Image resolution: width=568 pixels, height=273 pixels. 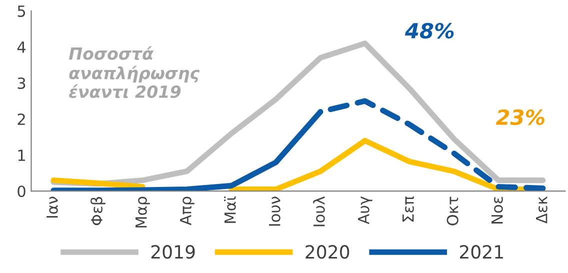 I want to click on x-tick-label: Απρ, so click(x=187, y=211).